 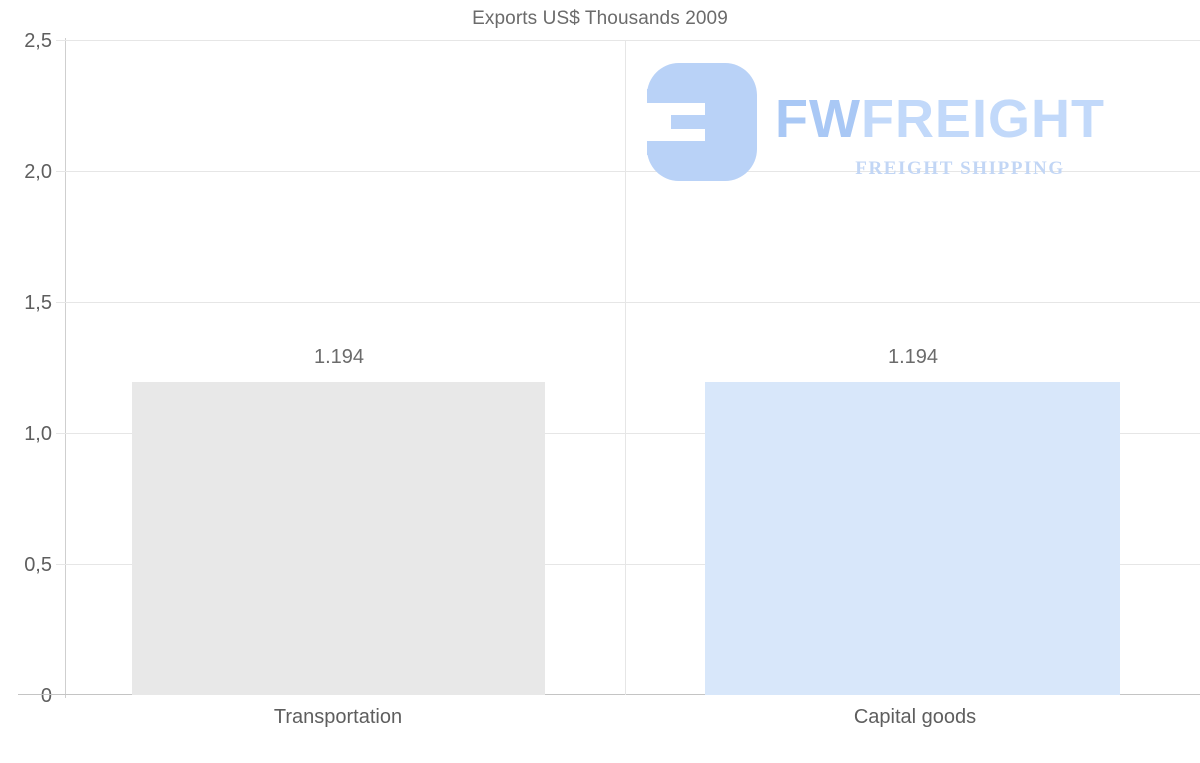 I want to click on y-tick-label-2_0: 2,0, so click(x=38, y=172).